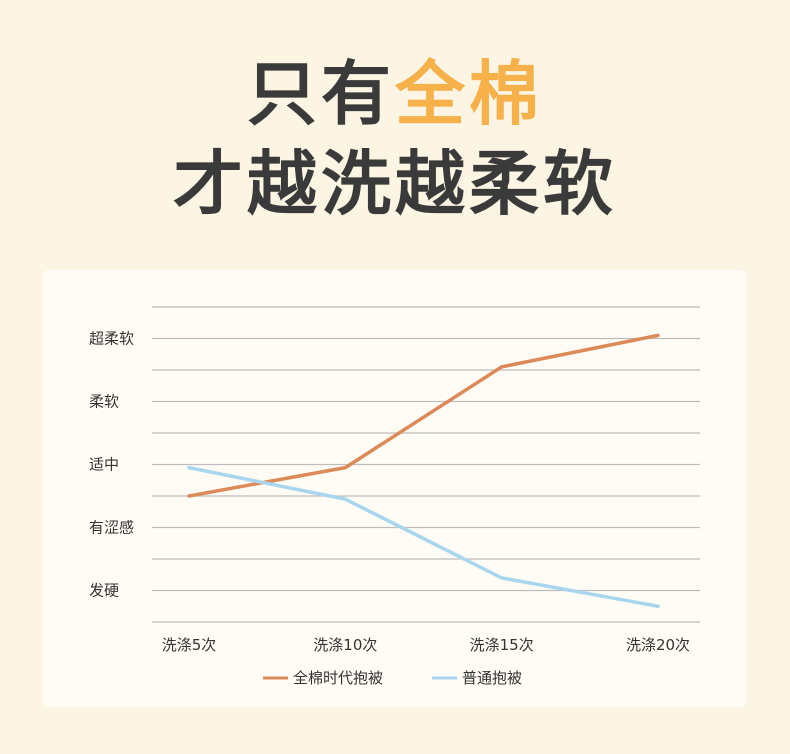 The height and width of the screenshot is (754, 790). I want to click on y-tick-label: 有涩感, so click(111, 528).